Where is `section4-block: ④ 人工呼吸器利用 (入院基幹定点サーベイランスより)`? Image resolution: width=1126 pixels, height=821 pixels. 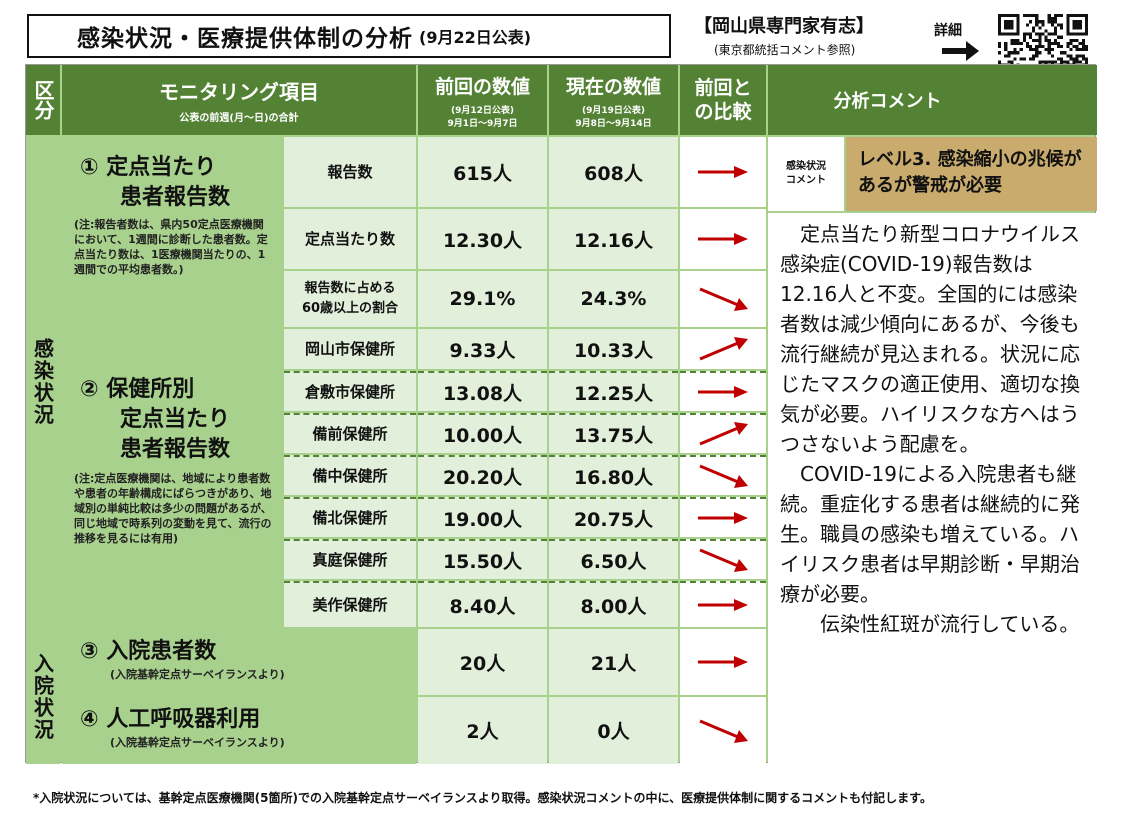
section4-block: ④ 人工呼吸器利用 (入院基幹定点サーベイランスより) is located at coordinates (239, 730).